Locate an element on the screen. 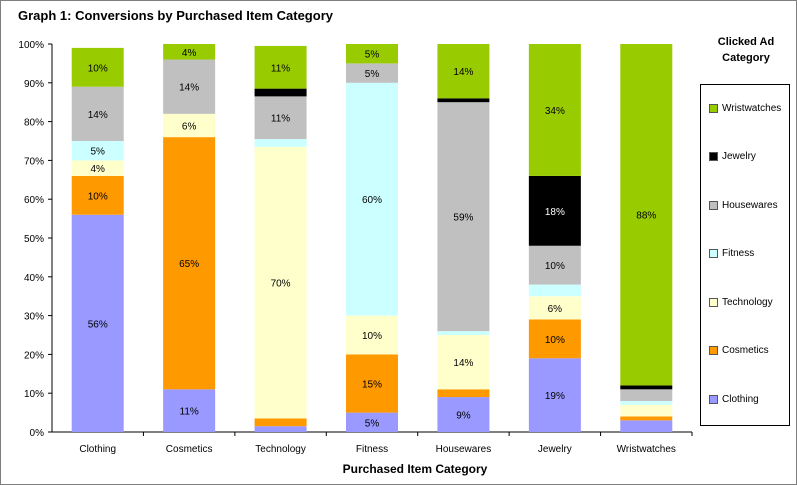  legend-item-fitness: Fitness is located at coordinates (731, 254).